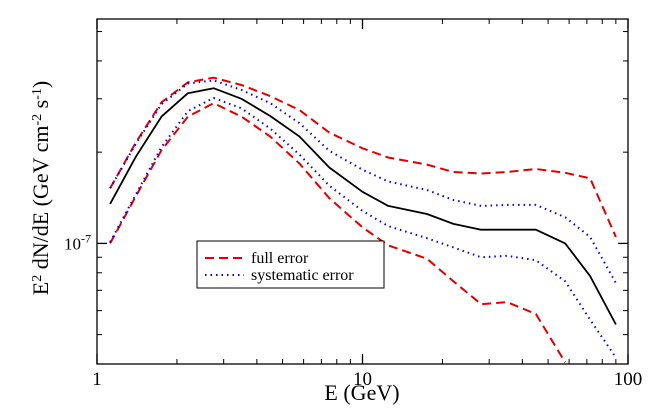  Describe the element at coordinates (302, 275) in the screenshot. I see `legend-label-systematic-error: systematic error` at that location.